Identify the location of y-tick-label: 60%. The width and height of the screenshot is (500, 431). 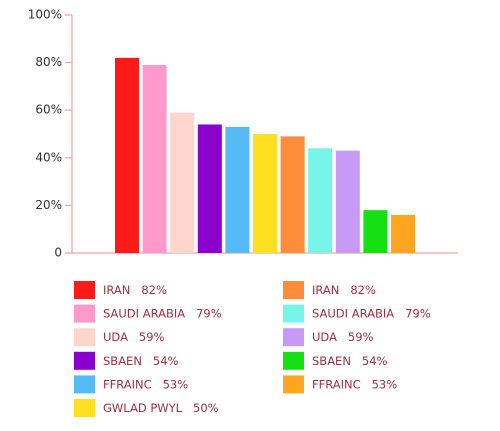
(48, 110).